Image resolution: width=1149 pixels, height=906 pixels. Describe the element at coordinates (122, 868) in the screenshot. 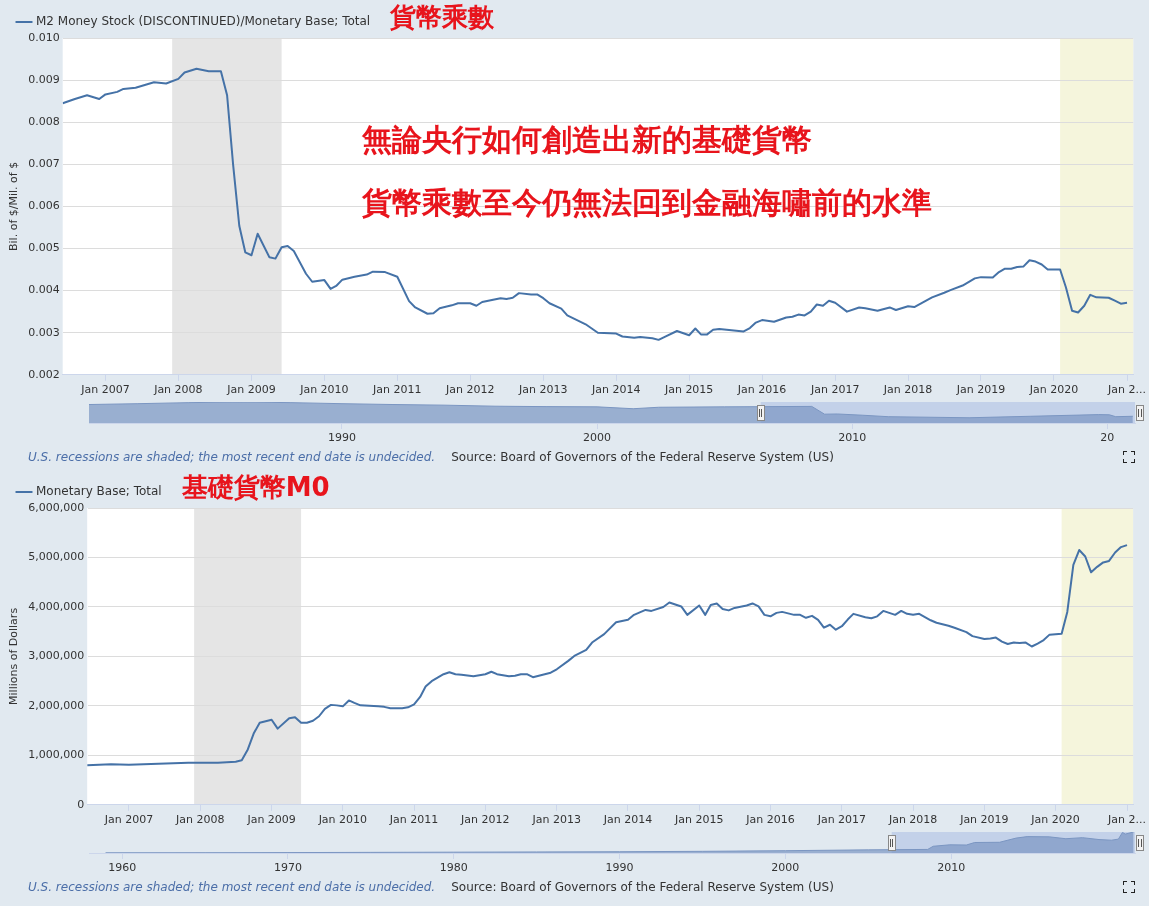

I see `x-tick-label: 1960` at that location.